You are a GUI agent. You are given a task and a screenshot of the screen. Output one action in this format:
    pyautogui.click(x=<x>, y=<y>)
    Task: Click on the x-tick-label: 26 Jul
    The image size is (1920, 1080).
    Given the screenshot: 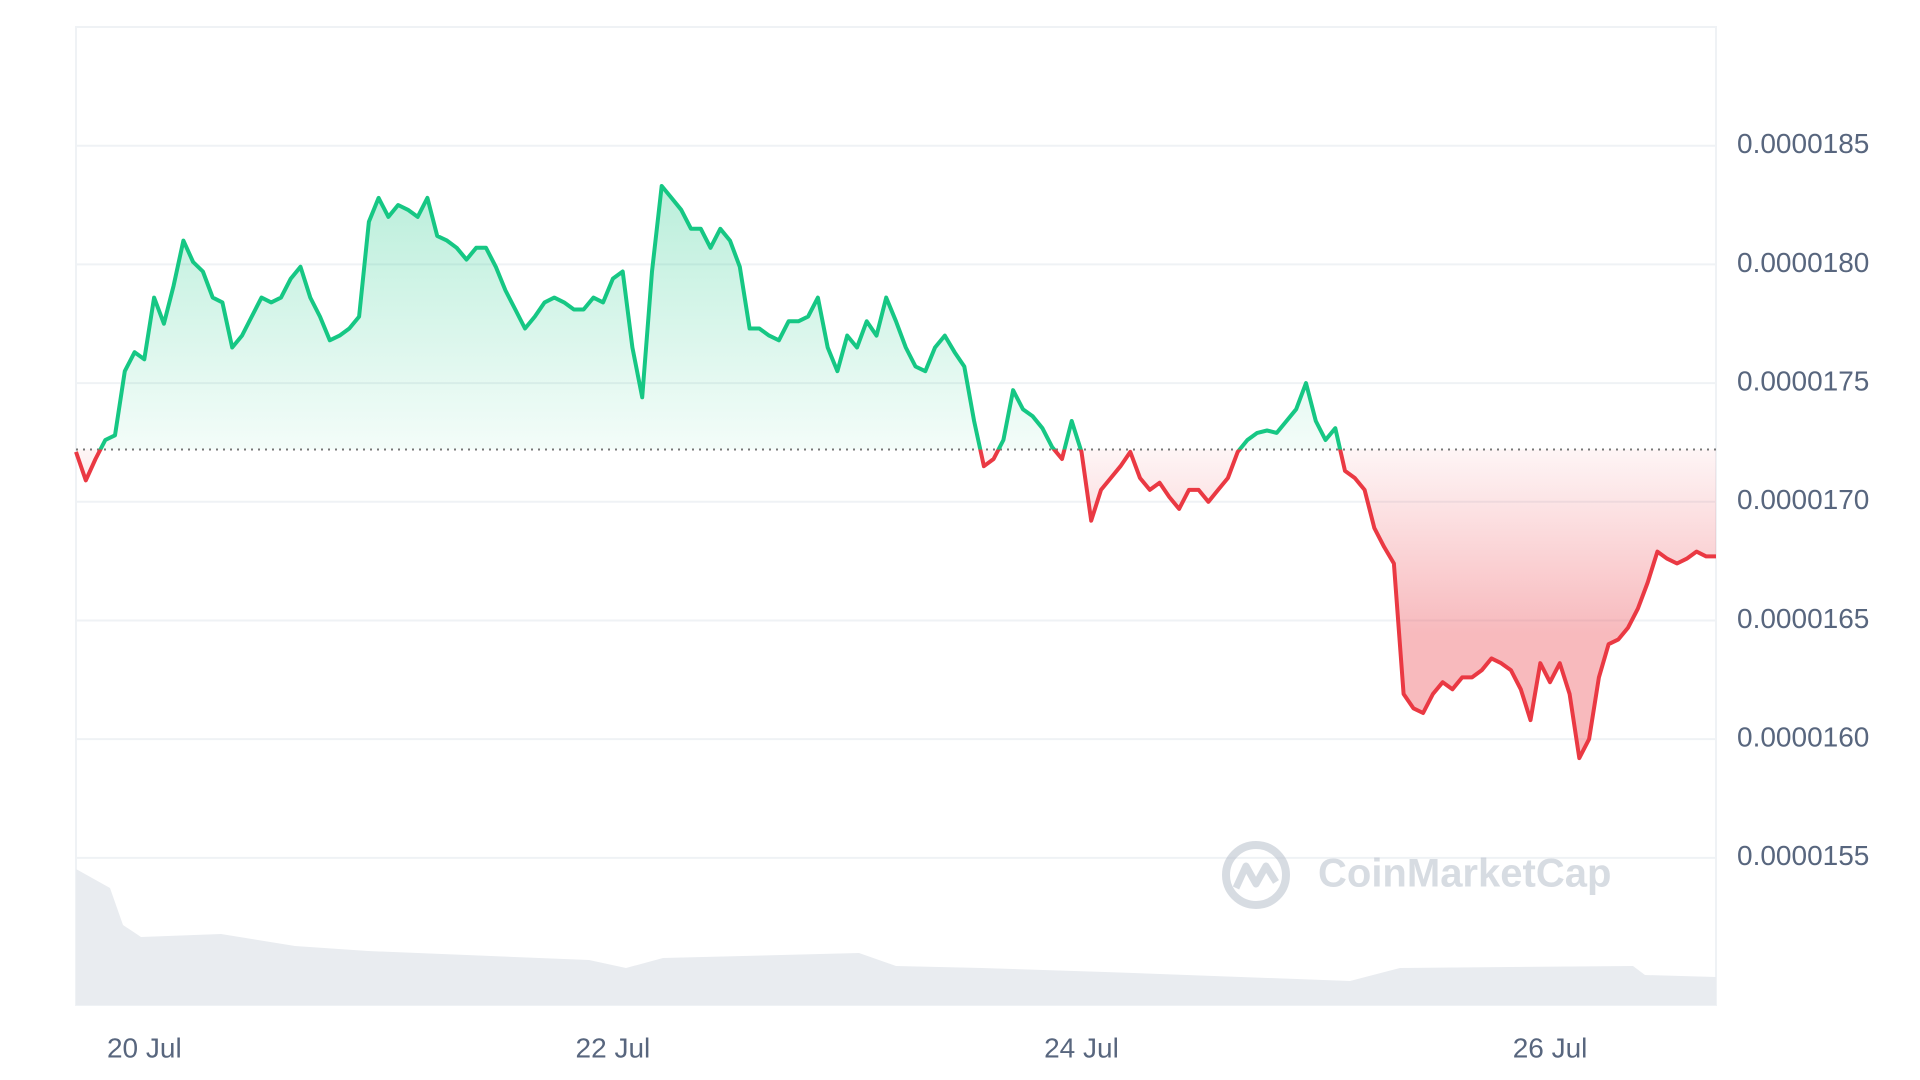 What is the action you would take?
    pyautogui.click(x=1550, y=1047)
    